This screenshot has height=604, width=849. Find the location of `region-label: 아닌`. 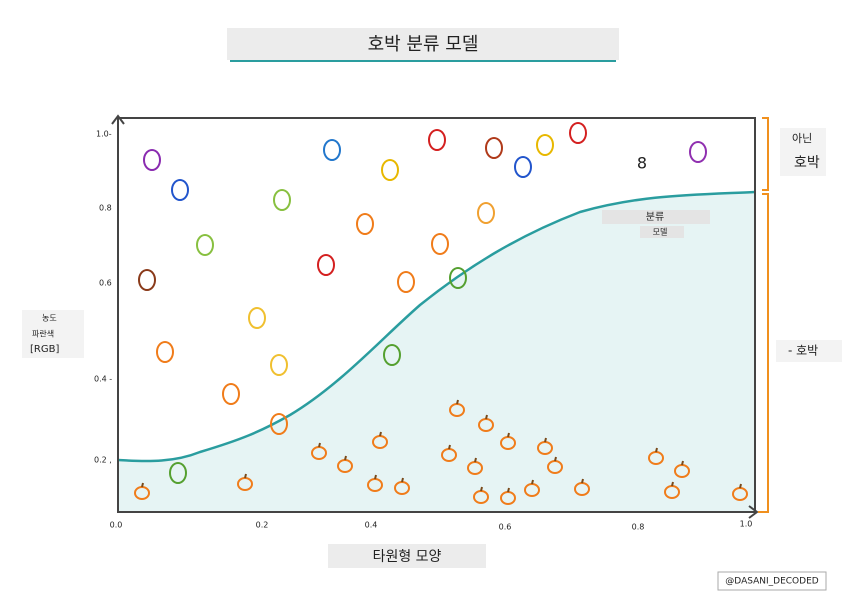

region-label: 아닌 is located at coordinates (802, 138).